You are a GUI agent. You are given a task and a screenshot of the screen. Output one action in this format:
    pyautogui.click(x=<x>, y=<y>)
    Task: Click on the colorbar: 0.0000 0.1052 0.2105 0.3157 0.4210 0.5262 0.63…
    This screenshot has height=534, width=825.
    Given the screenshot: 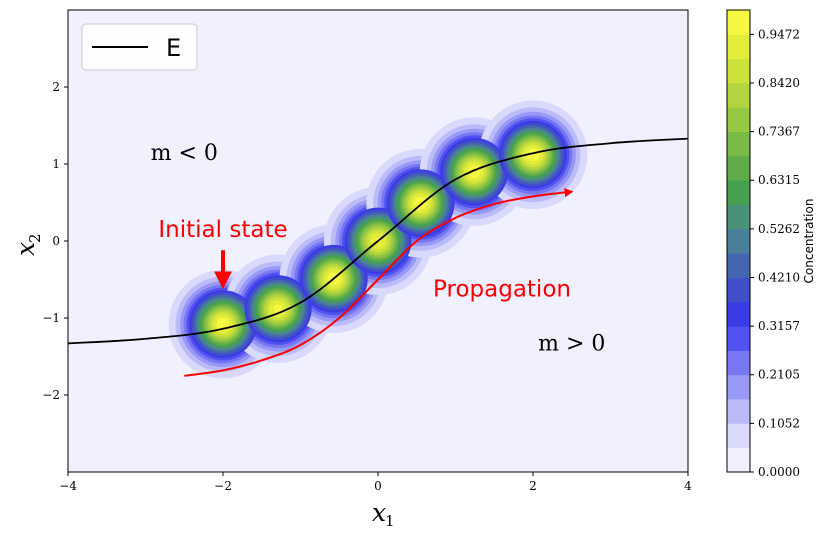 What is the action you would take?
    pyautogui.click(x=763, y=244)
    